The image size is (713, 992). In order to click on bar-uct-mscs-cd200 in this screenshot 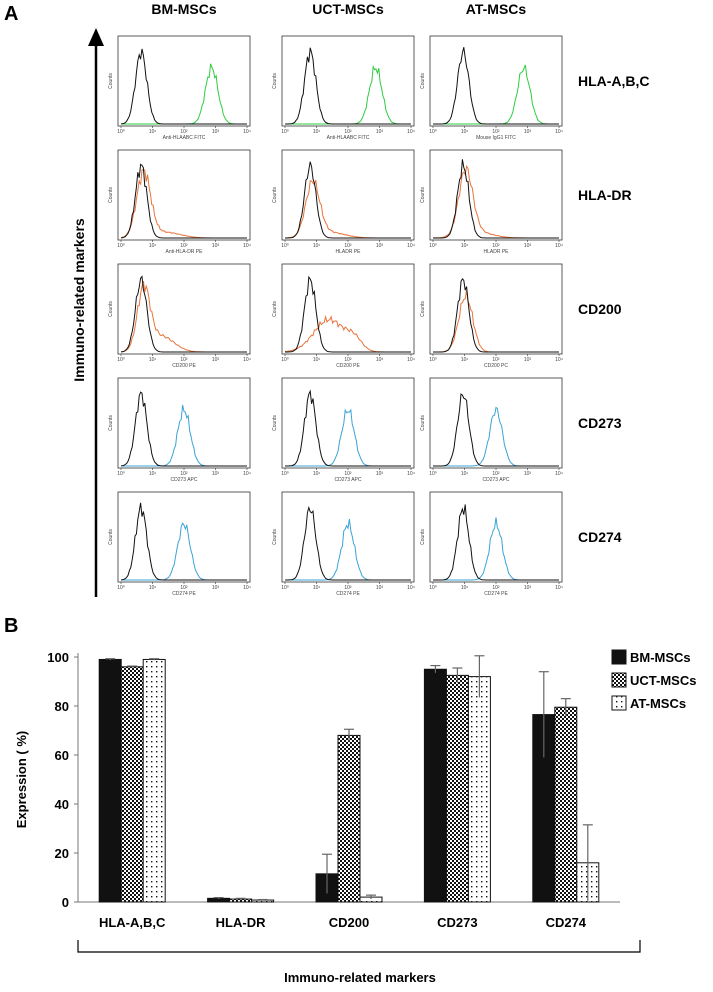, I will do `click(349, 818)`.